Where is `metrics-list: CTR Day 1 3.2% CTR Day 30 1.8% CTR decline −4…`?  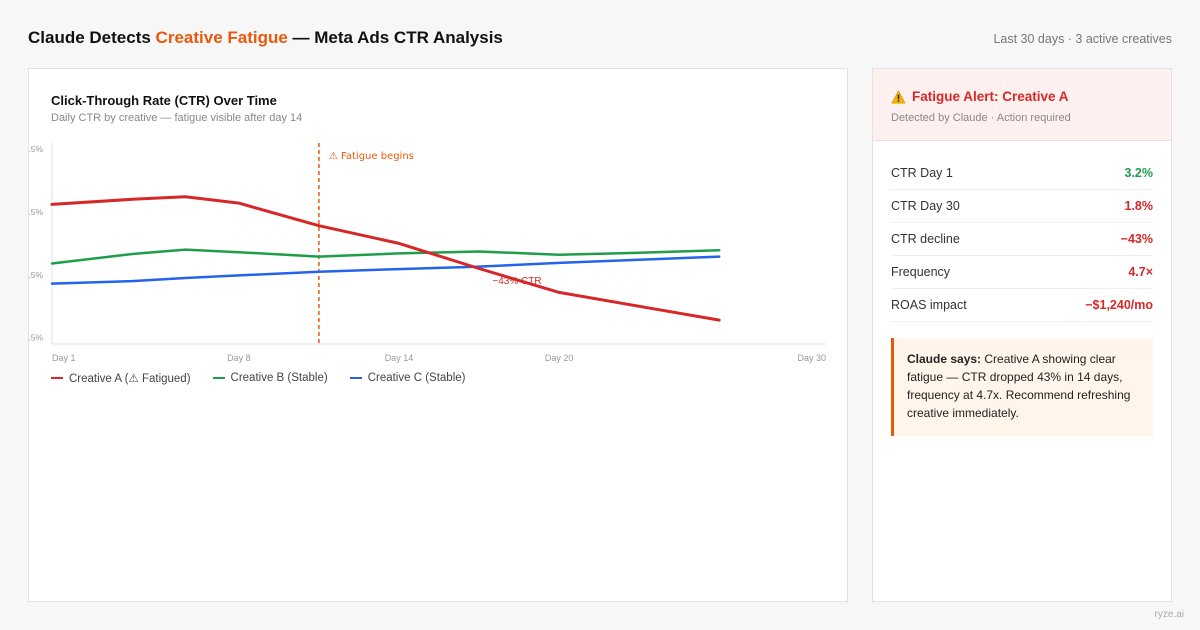
metrics-list: CTR Day 1 3.2% CTR Day 30 1.8% CTR decline −4… is located at coordinates (1022, 231).